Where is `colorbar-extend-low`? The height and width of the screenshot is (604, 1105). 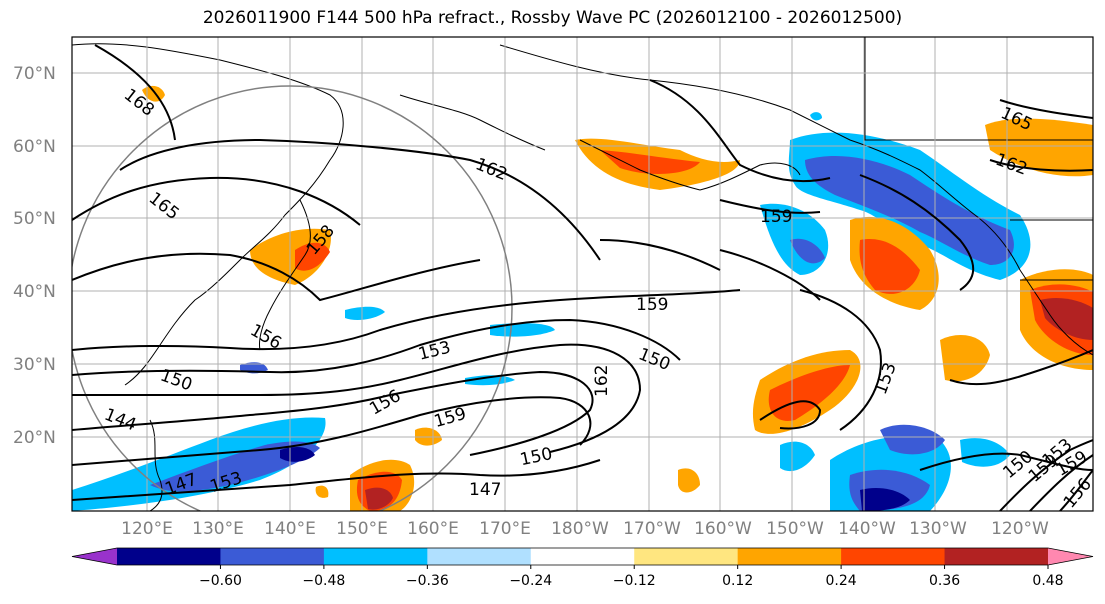
colorbar-extend-low is located at coordinates (94, 556).